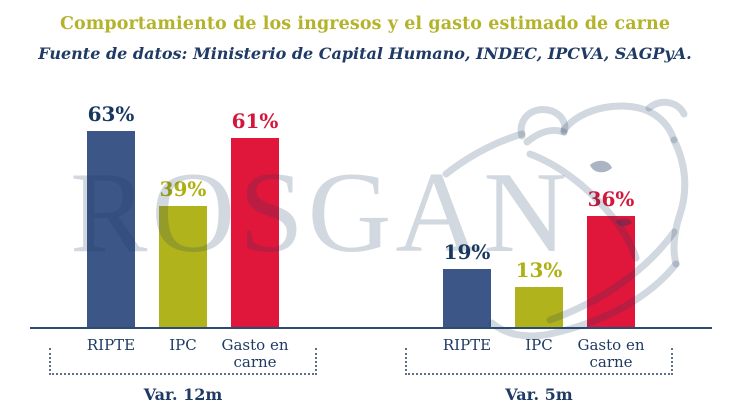  I want to click on bar-value-label: 61%, so click(255, 121).